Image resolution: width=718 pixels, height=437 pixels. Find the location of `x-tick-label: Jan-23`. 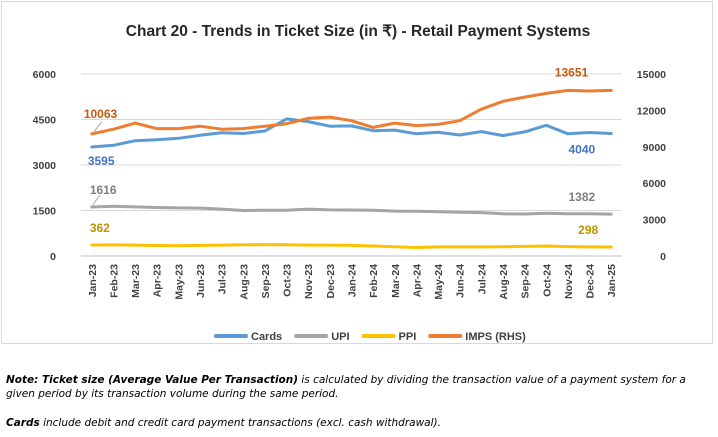

x-tick-label: Jan-23 is located at coordinates (93, 280).